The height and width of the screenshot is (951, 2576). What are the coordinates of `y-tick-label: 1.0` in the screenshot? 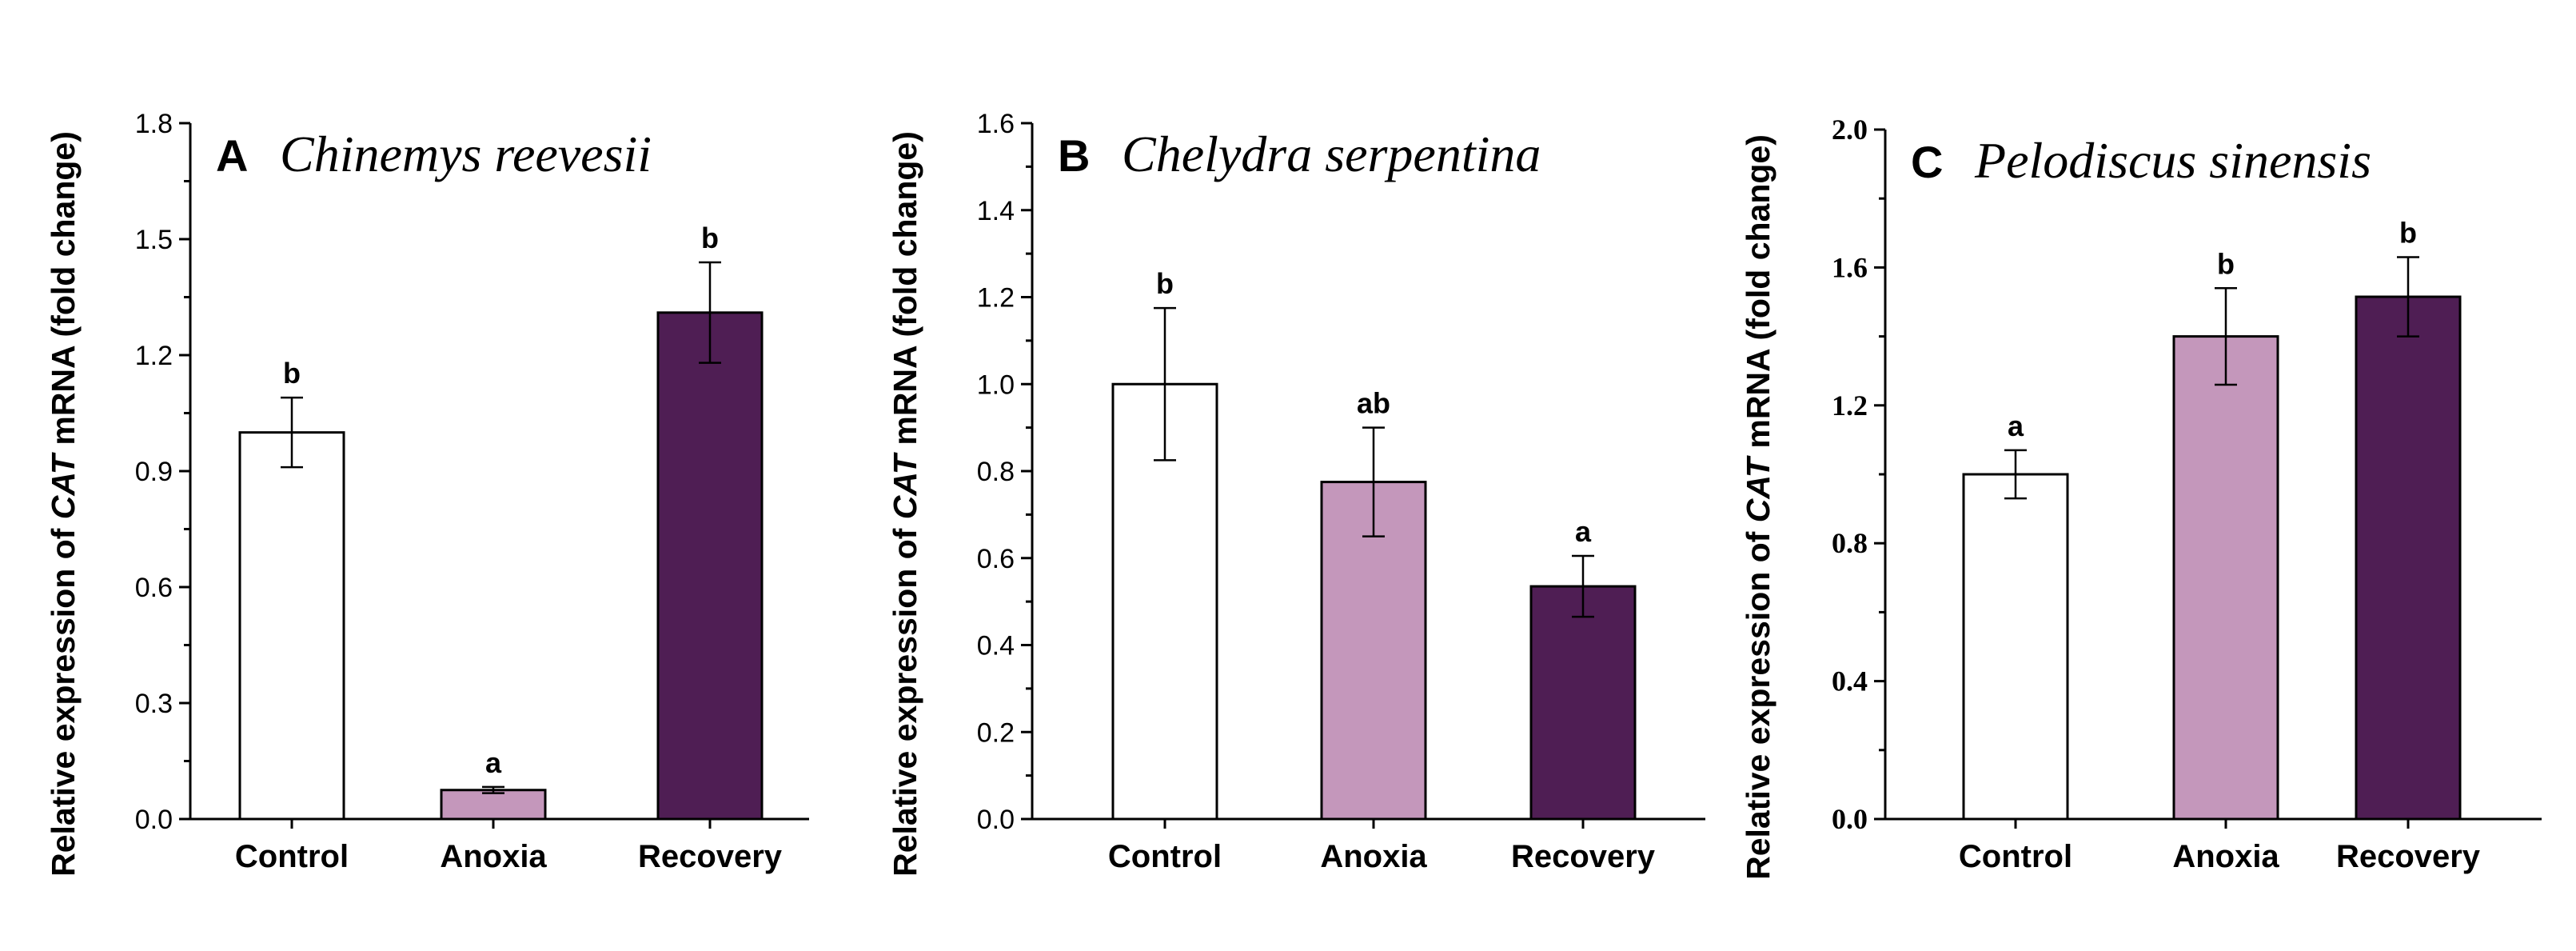 It's located at (996, 385).